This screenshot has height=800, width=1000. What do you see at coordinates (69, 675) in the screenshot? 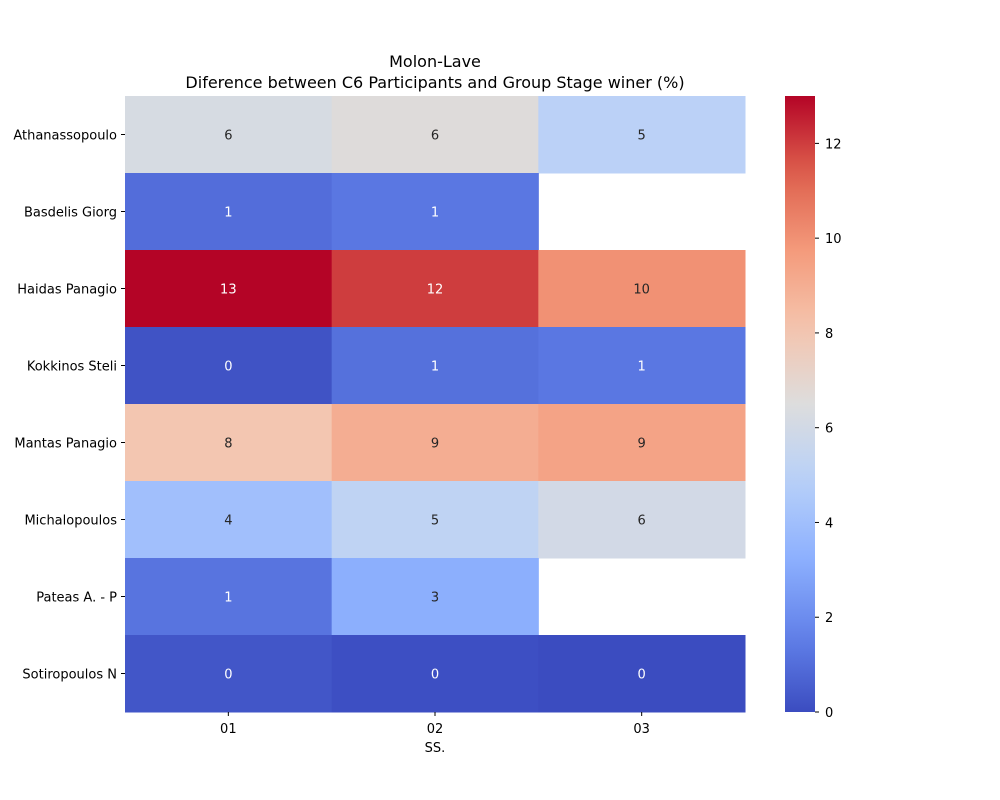
I see `y-tick-label: Sotiropoulos N` at bounding box center [69, 675].